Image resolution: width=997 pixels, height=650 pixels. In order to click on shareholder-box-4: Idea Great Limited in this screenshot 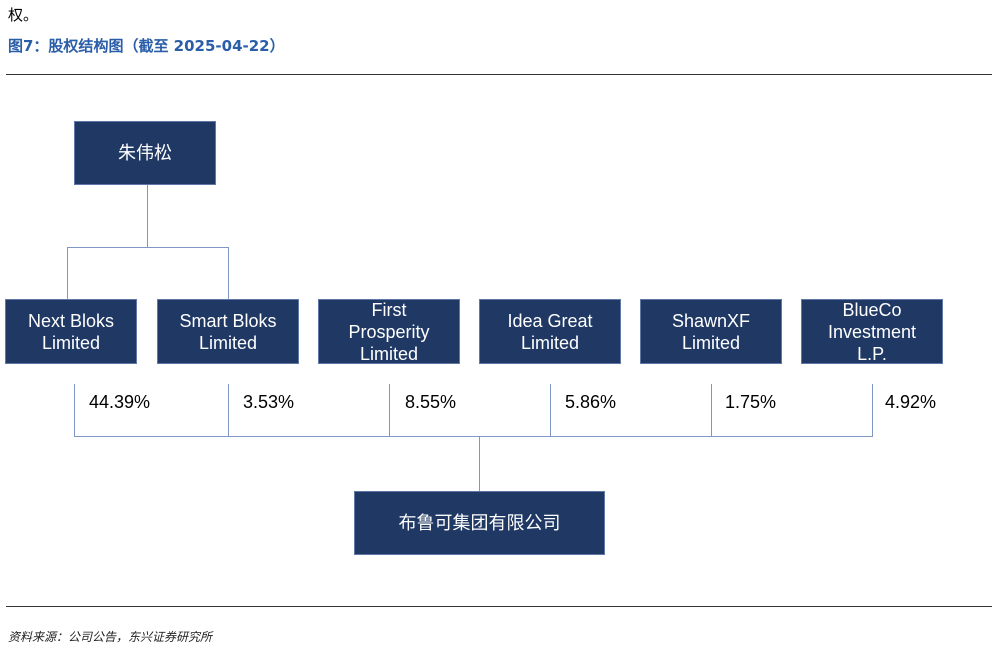, I will do `click(550, 331)`.